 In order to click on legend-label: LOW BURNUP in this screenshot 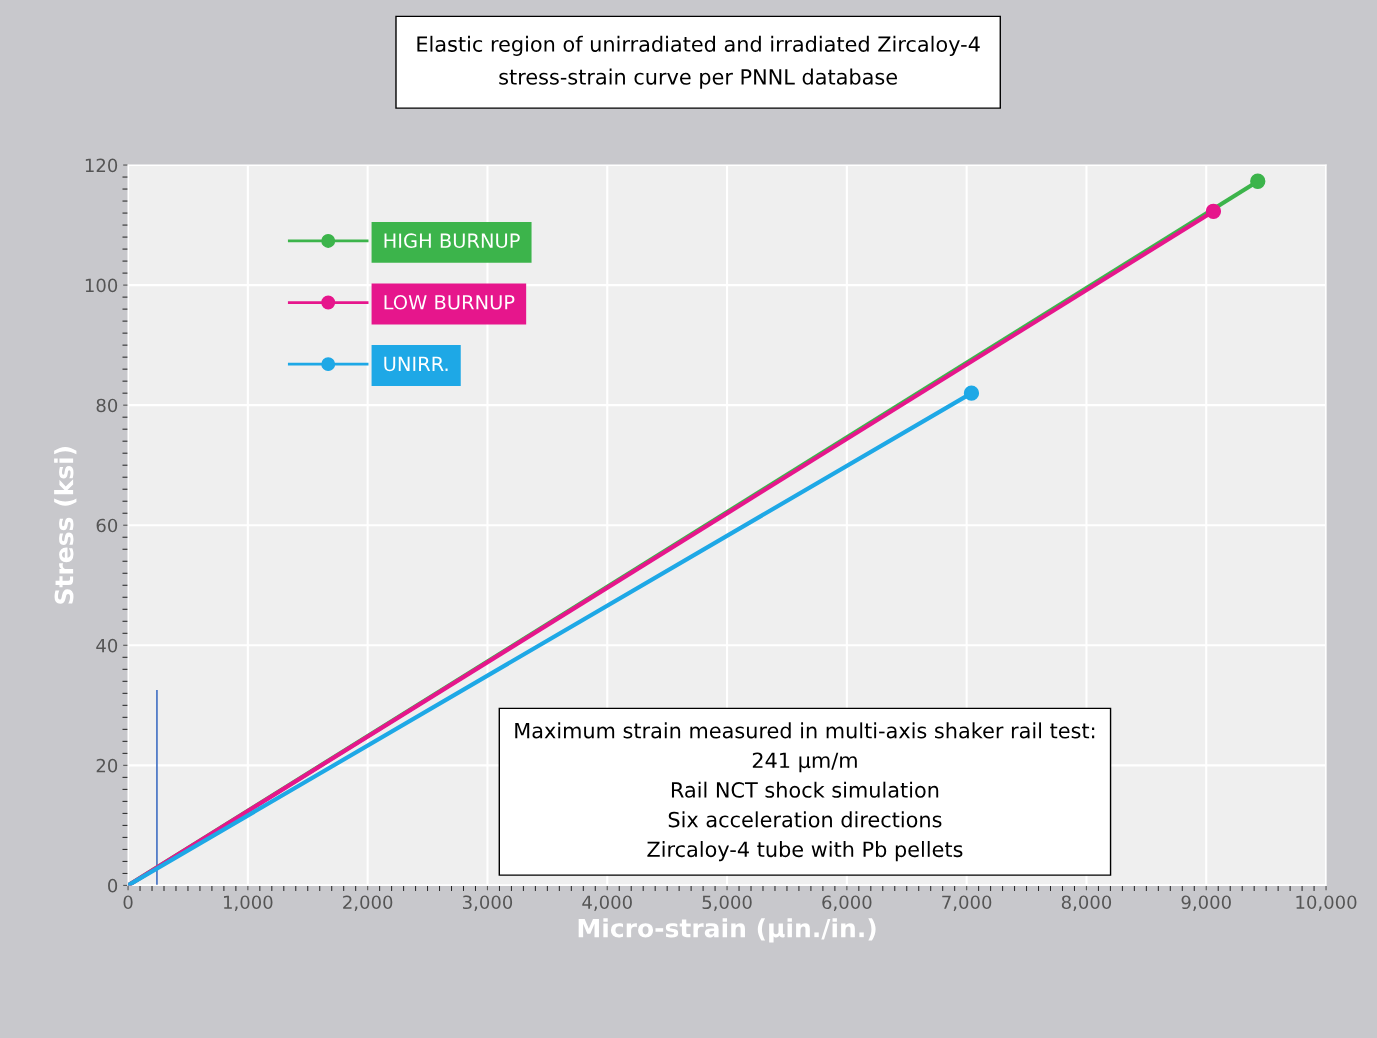, I will do `click(449, 302)`.